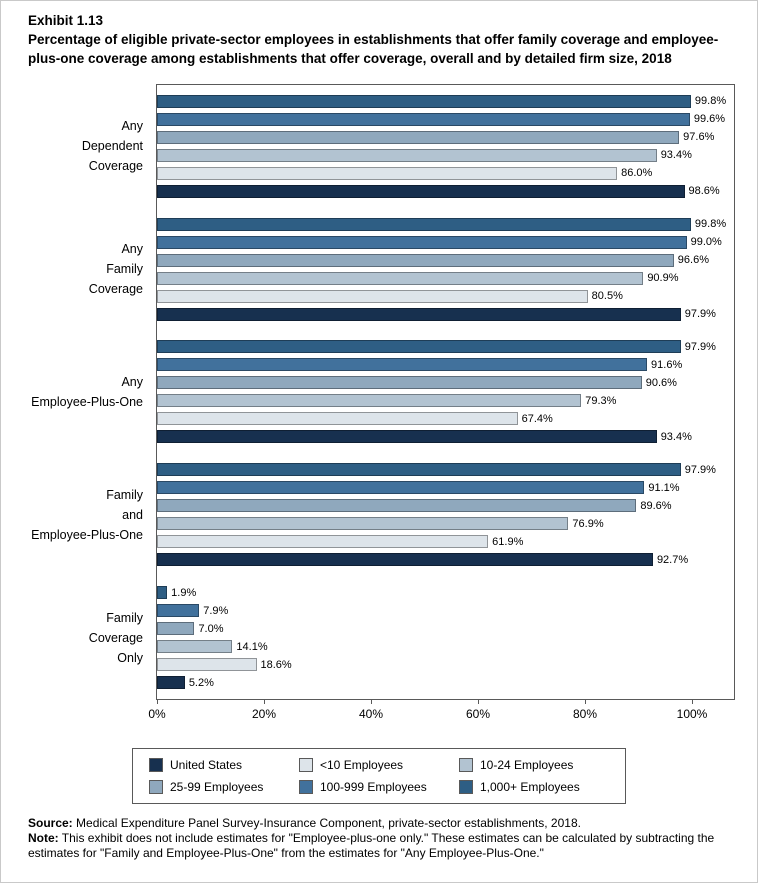  What do you see at coordinates (445, 146) in the screenshot?
I see `bar-group: 99.8% 99.6% 97.6% 93.4% 86.0% 98.6%` at bounding box center [445, 146].